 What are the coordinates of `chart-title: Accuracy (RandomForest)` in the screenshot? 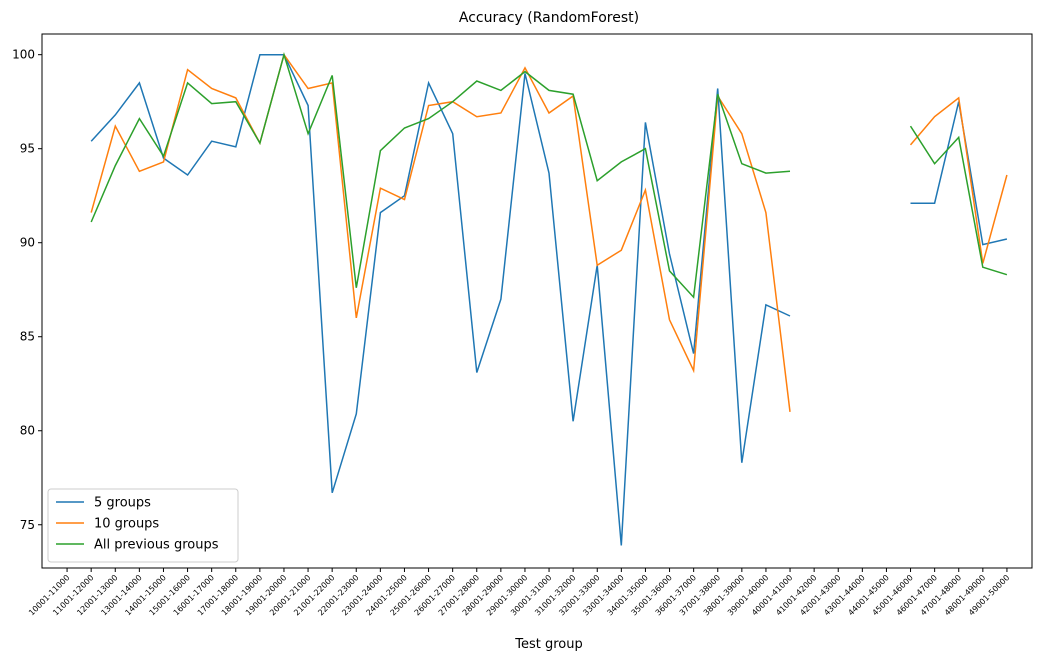 It's located at (549, 18).